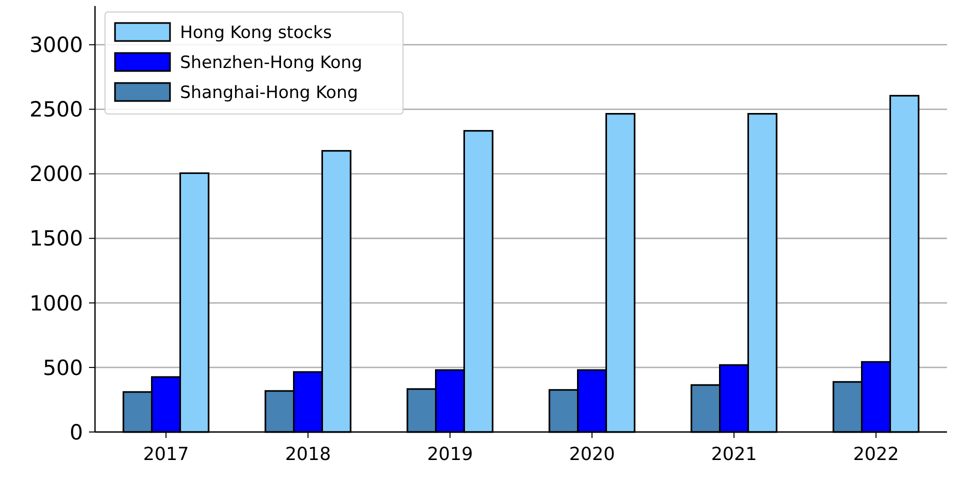 The image size is (961, 477). Describe the element at coordinates (876, 454) in the screenshot. I see `x-tick-label: 2022` at that location.